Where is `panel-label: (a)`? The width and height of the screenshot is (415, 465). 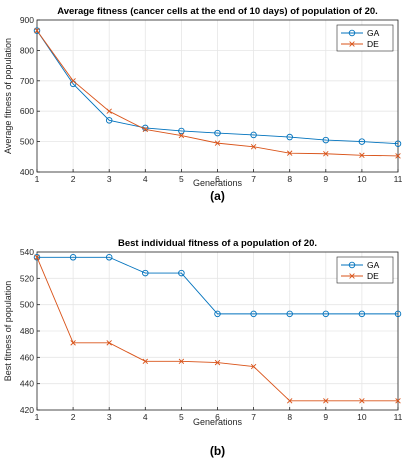
panel-label: (a) is located at coordinates (217, 196).